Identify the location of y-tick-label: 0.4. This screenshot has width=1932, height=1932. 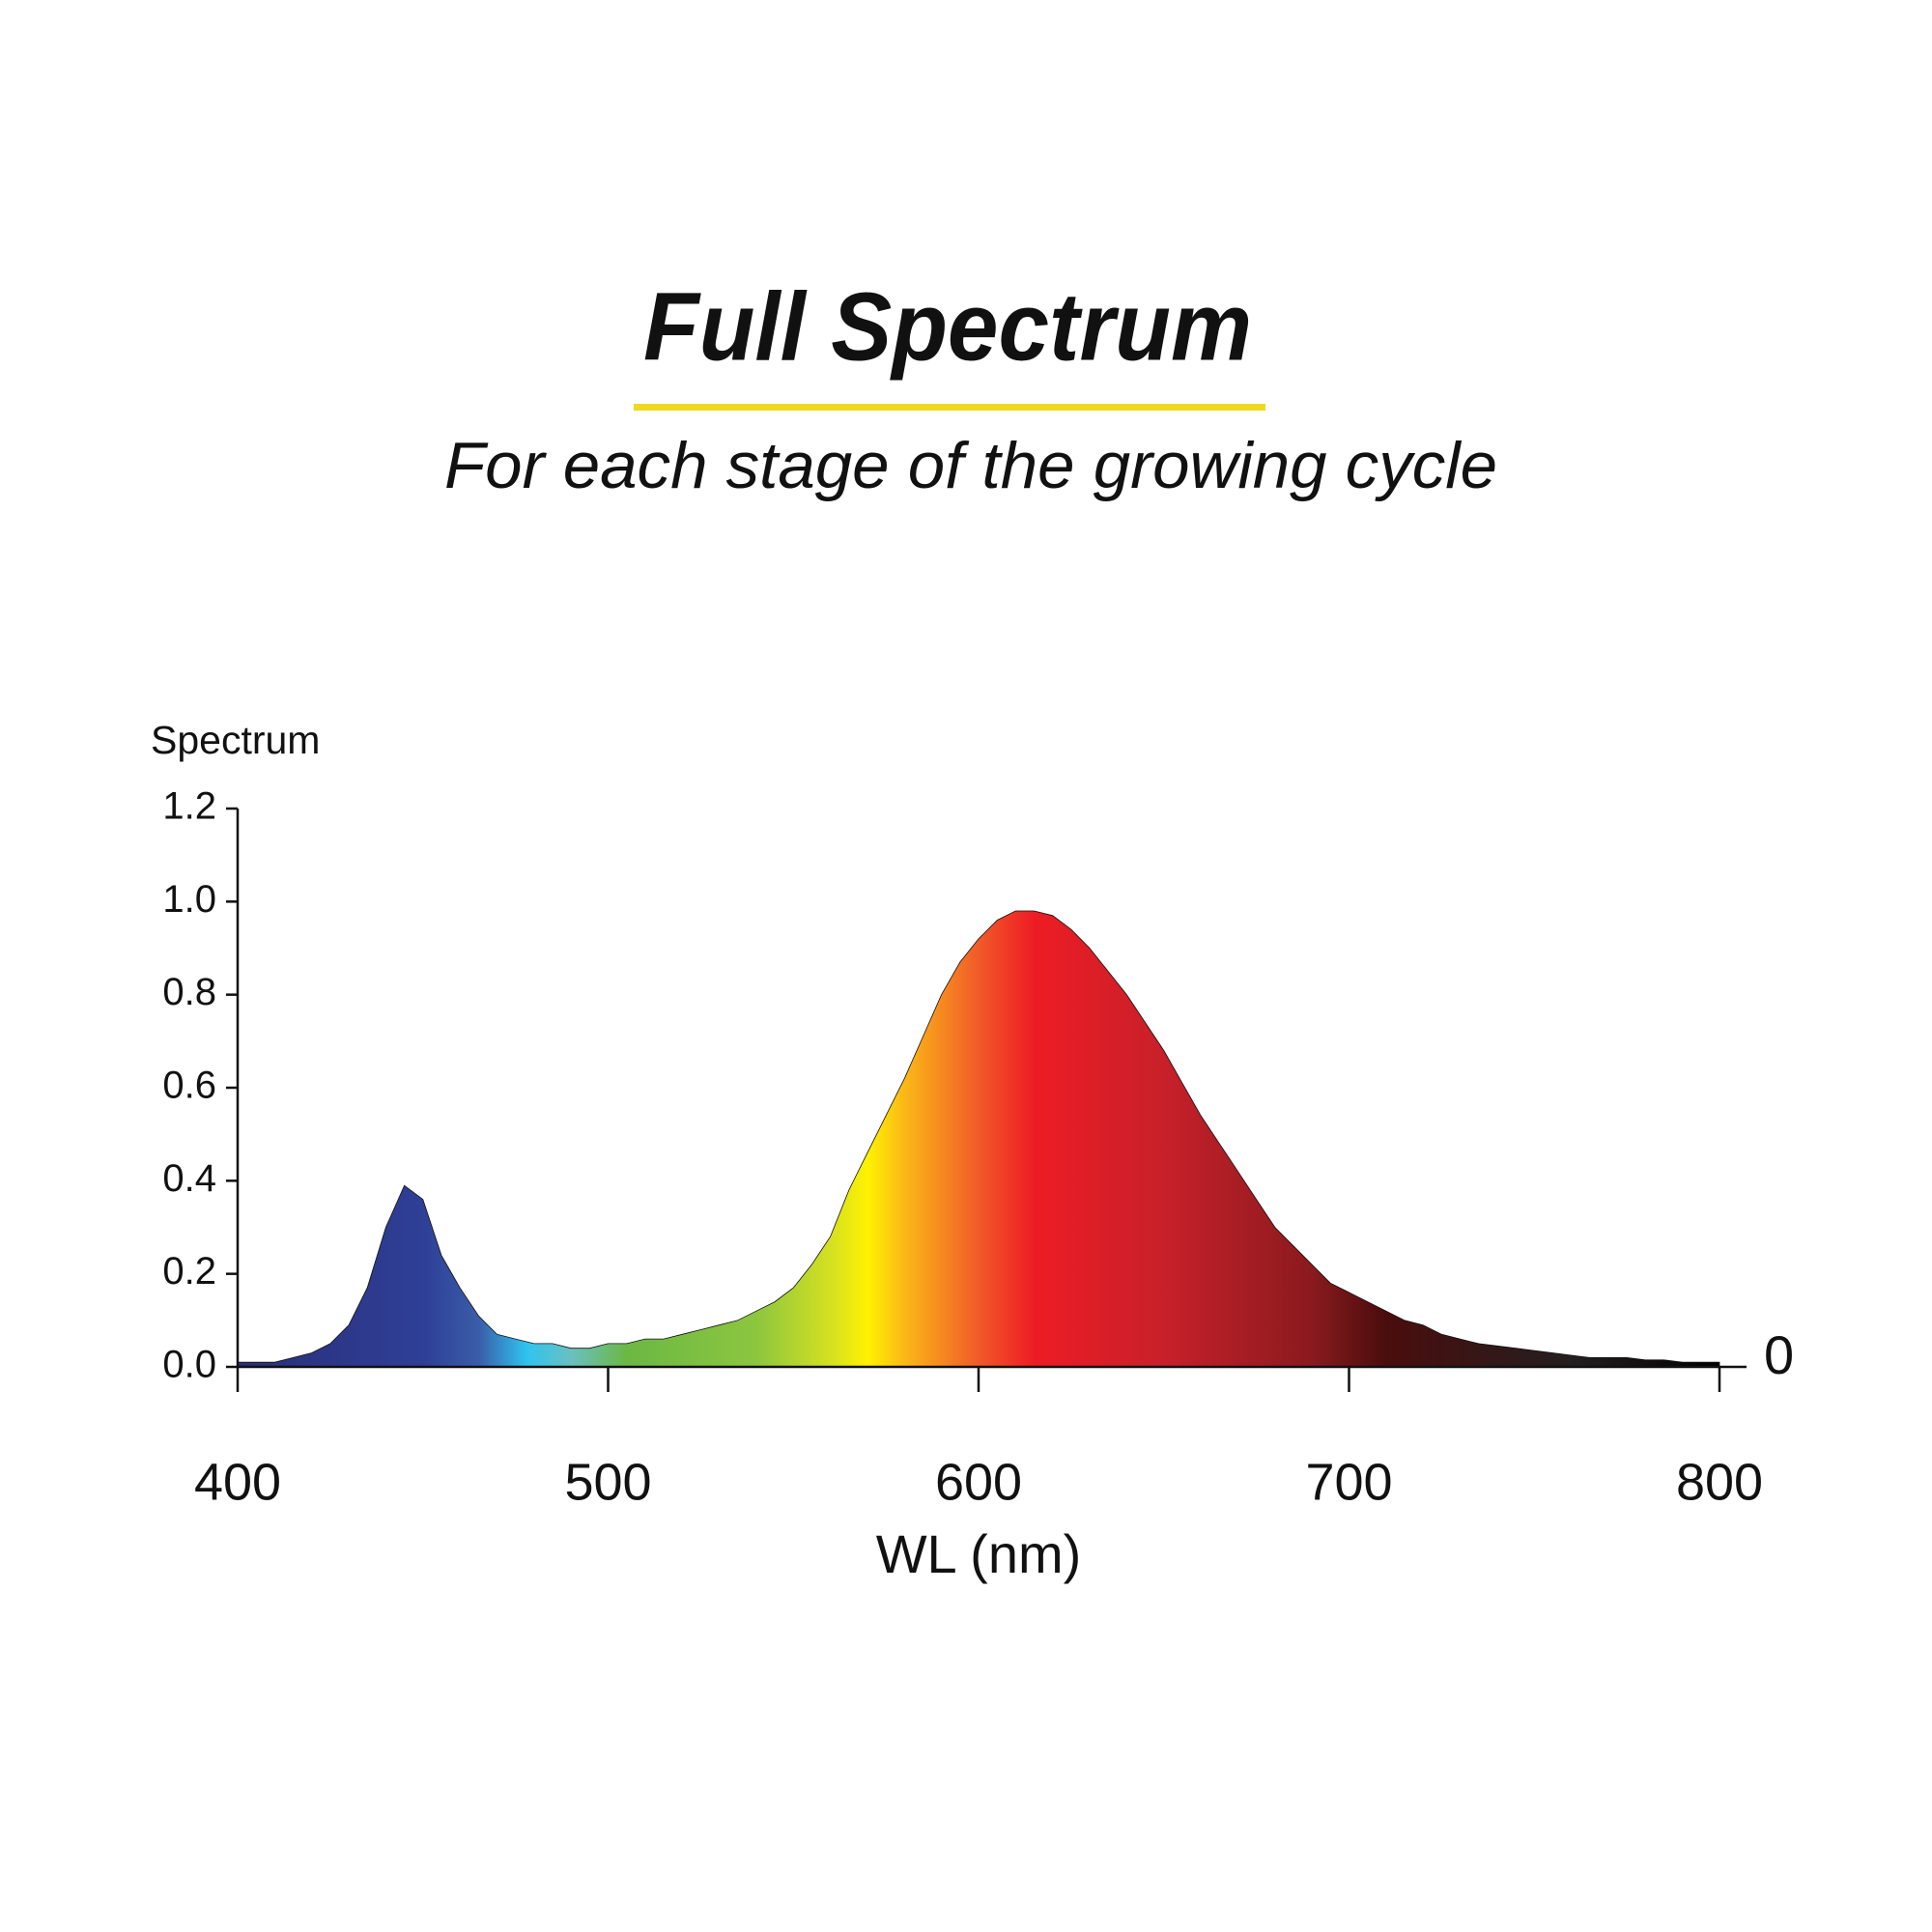
(189, 1178).